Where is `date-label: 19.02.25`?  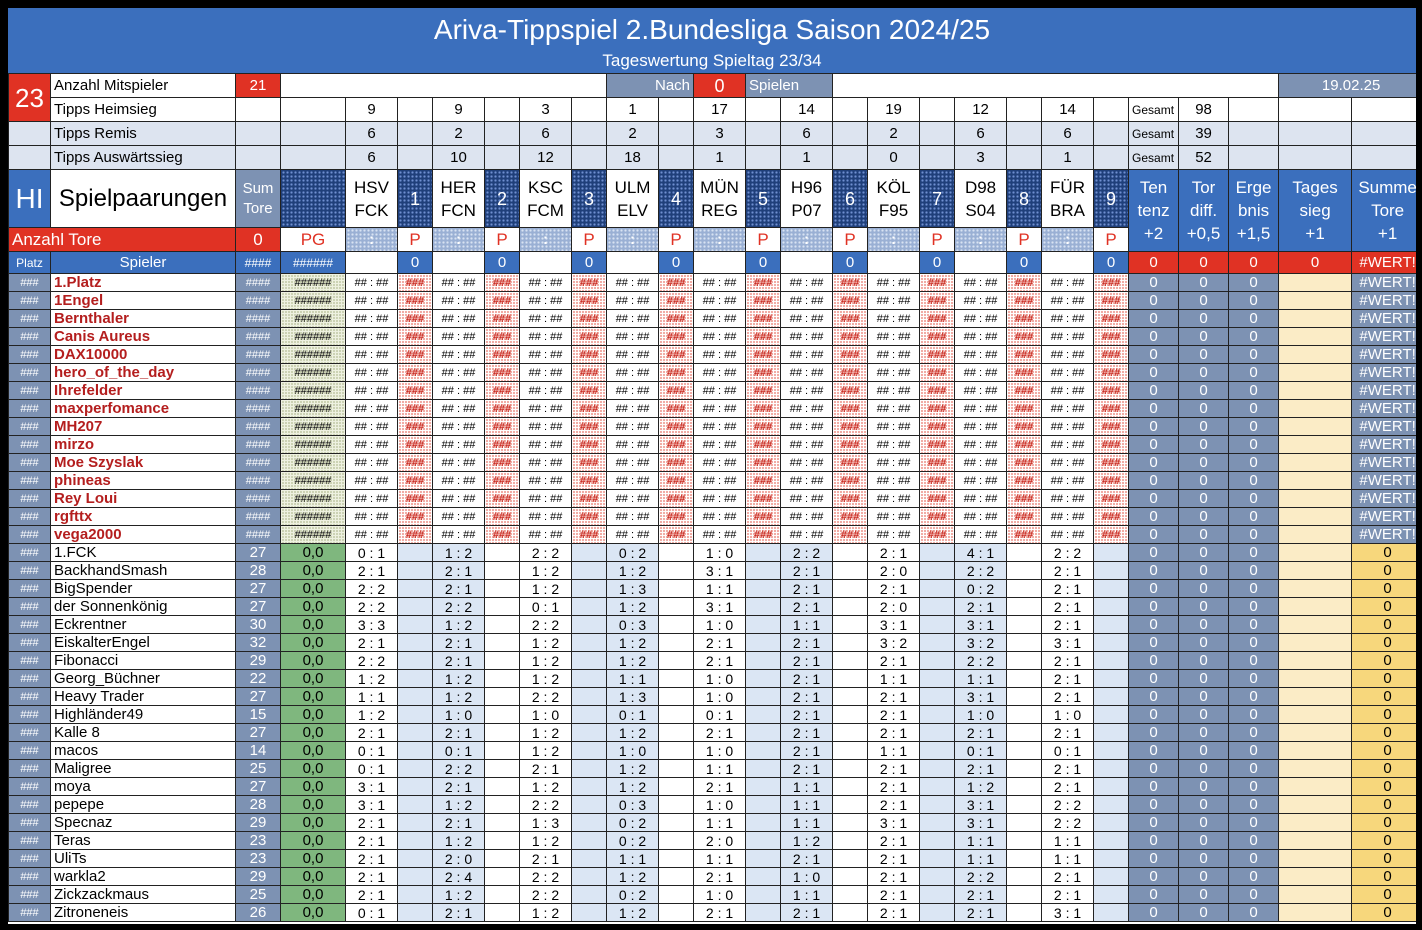 date-label: 19.02.25 is located at coordinates (1347, 85).